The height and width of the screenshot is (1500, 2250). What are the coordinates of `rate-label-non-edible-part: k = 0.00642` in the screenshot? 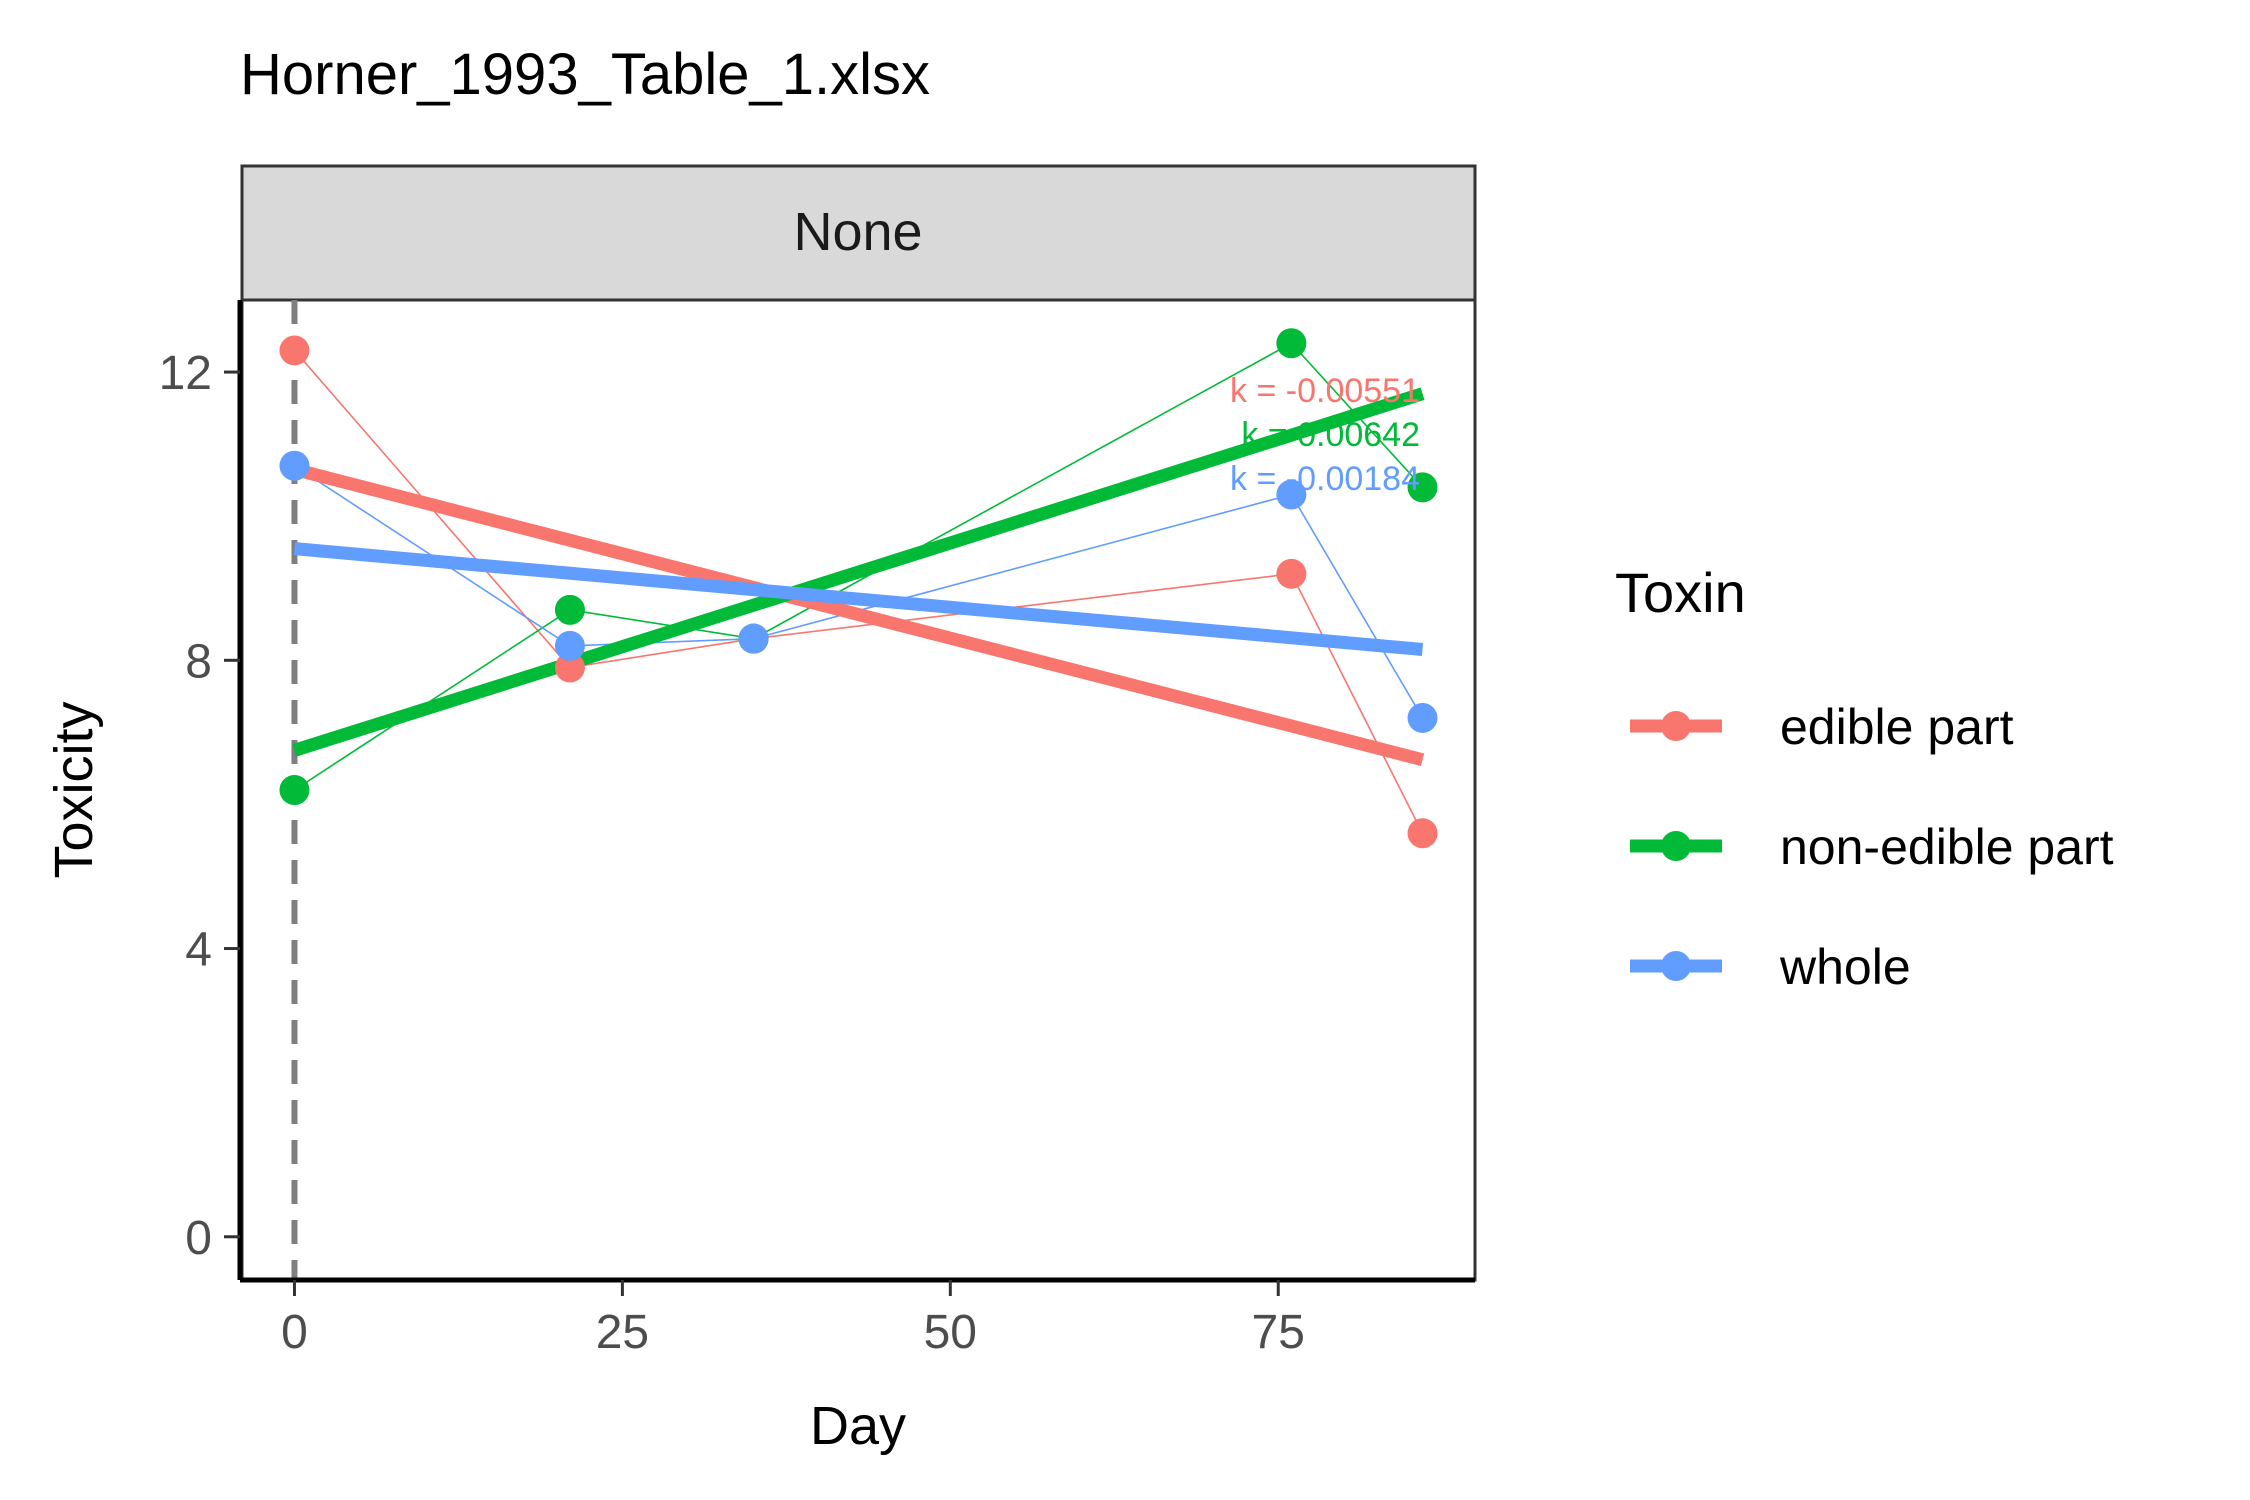 It's located at (1330, 435).